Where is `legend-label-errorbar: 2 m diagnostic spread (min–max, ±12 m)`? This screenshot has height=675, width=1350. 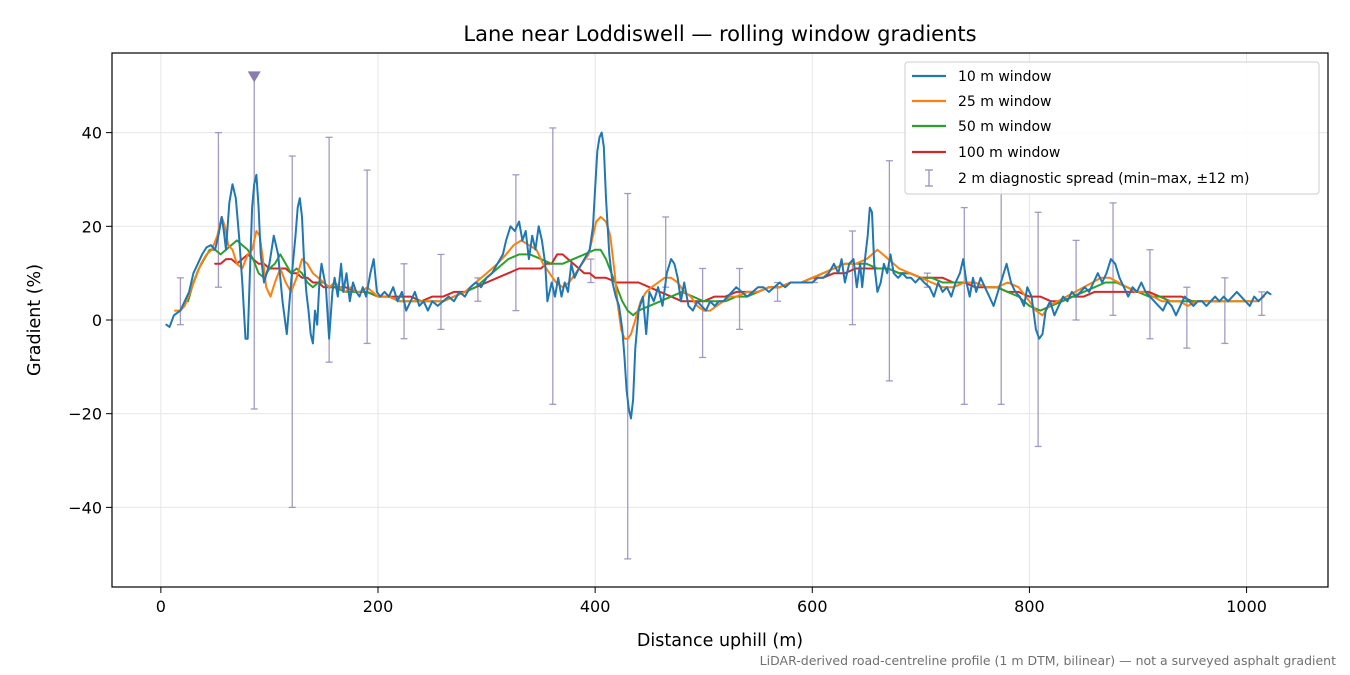
legend-label-errorbar: 2 m diagnostic spread (min–max, ±12 m) is located at coordinates (1103, 179).